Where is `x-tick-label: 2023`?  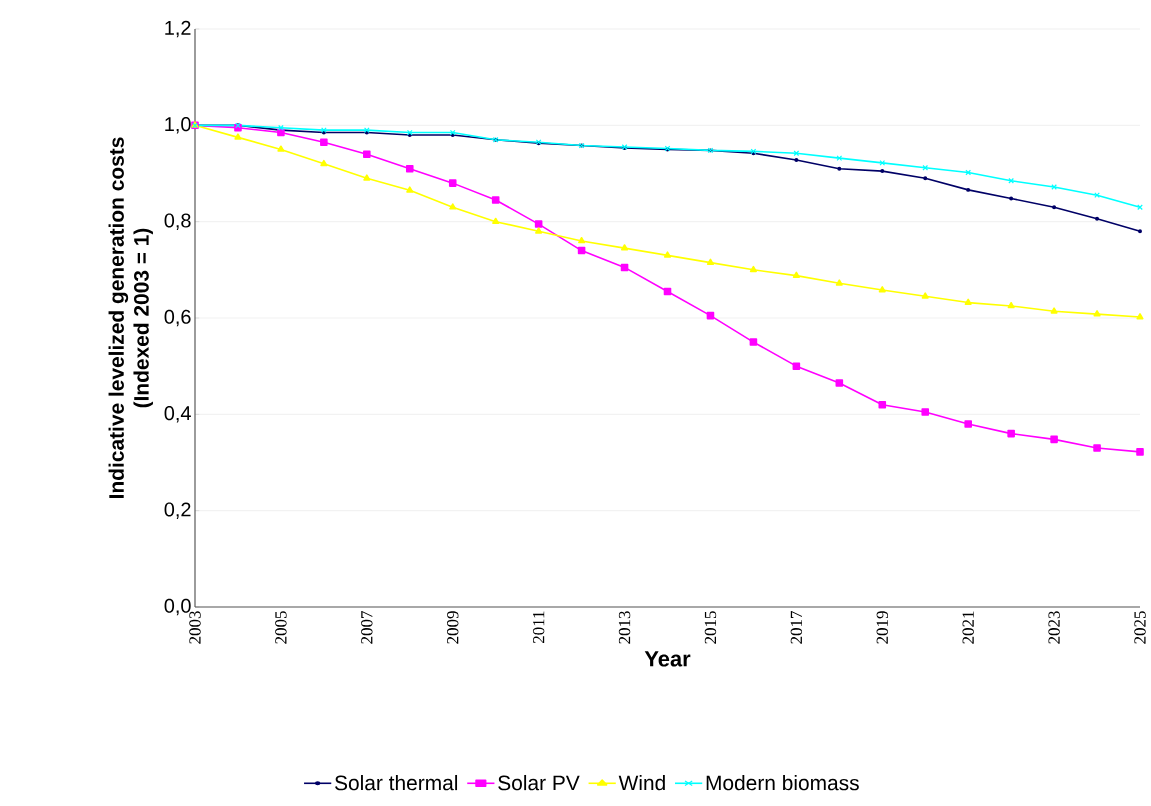
x-tick-label: 2023 is located at coordinates (1054, 627).